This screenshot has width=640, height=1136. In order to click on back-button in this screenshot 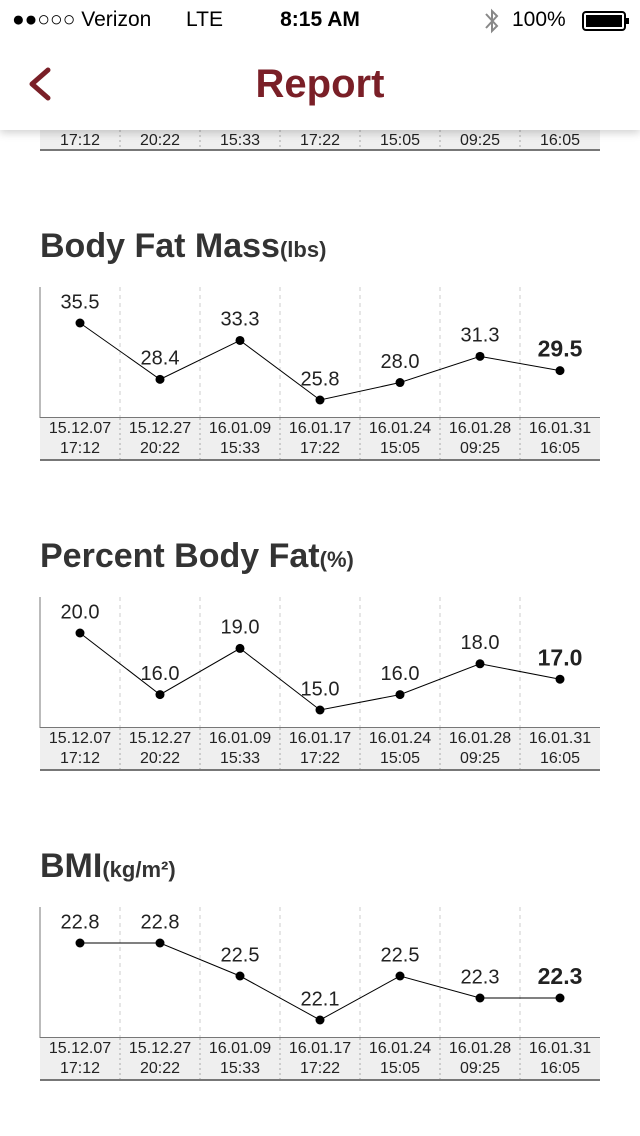, I will do `click(50, 85)`.